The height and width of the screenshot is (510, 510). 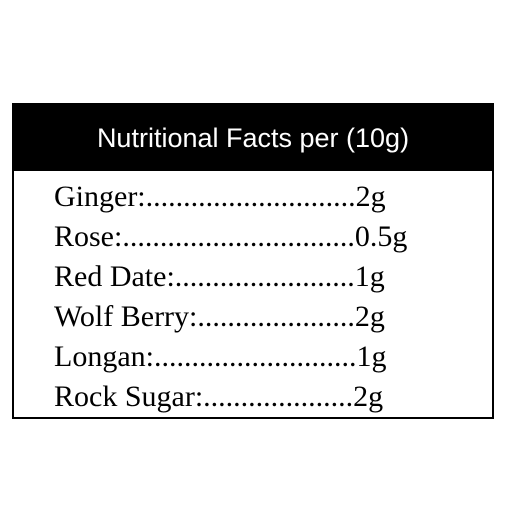 What do you see at coordinates (253, 138) in the screenshot?
I see `label-title: Nutritional Facts per (10g)` at bounding box center [253, 138].